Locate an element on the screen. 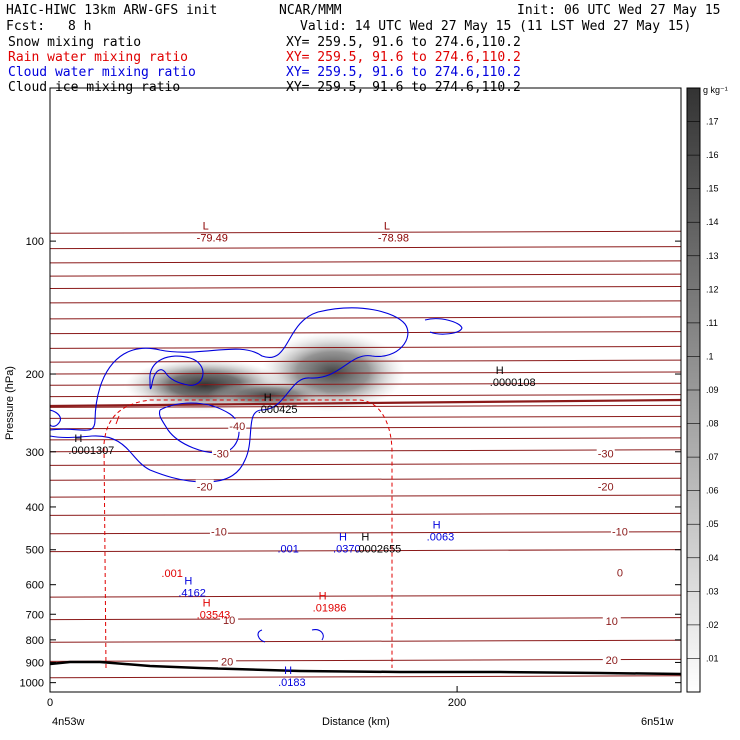  colorbar-tick-label: .02 is located at coordinates (712, 625).